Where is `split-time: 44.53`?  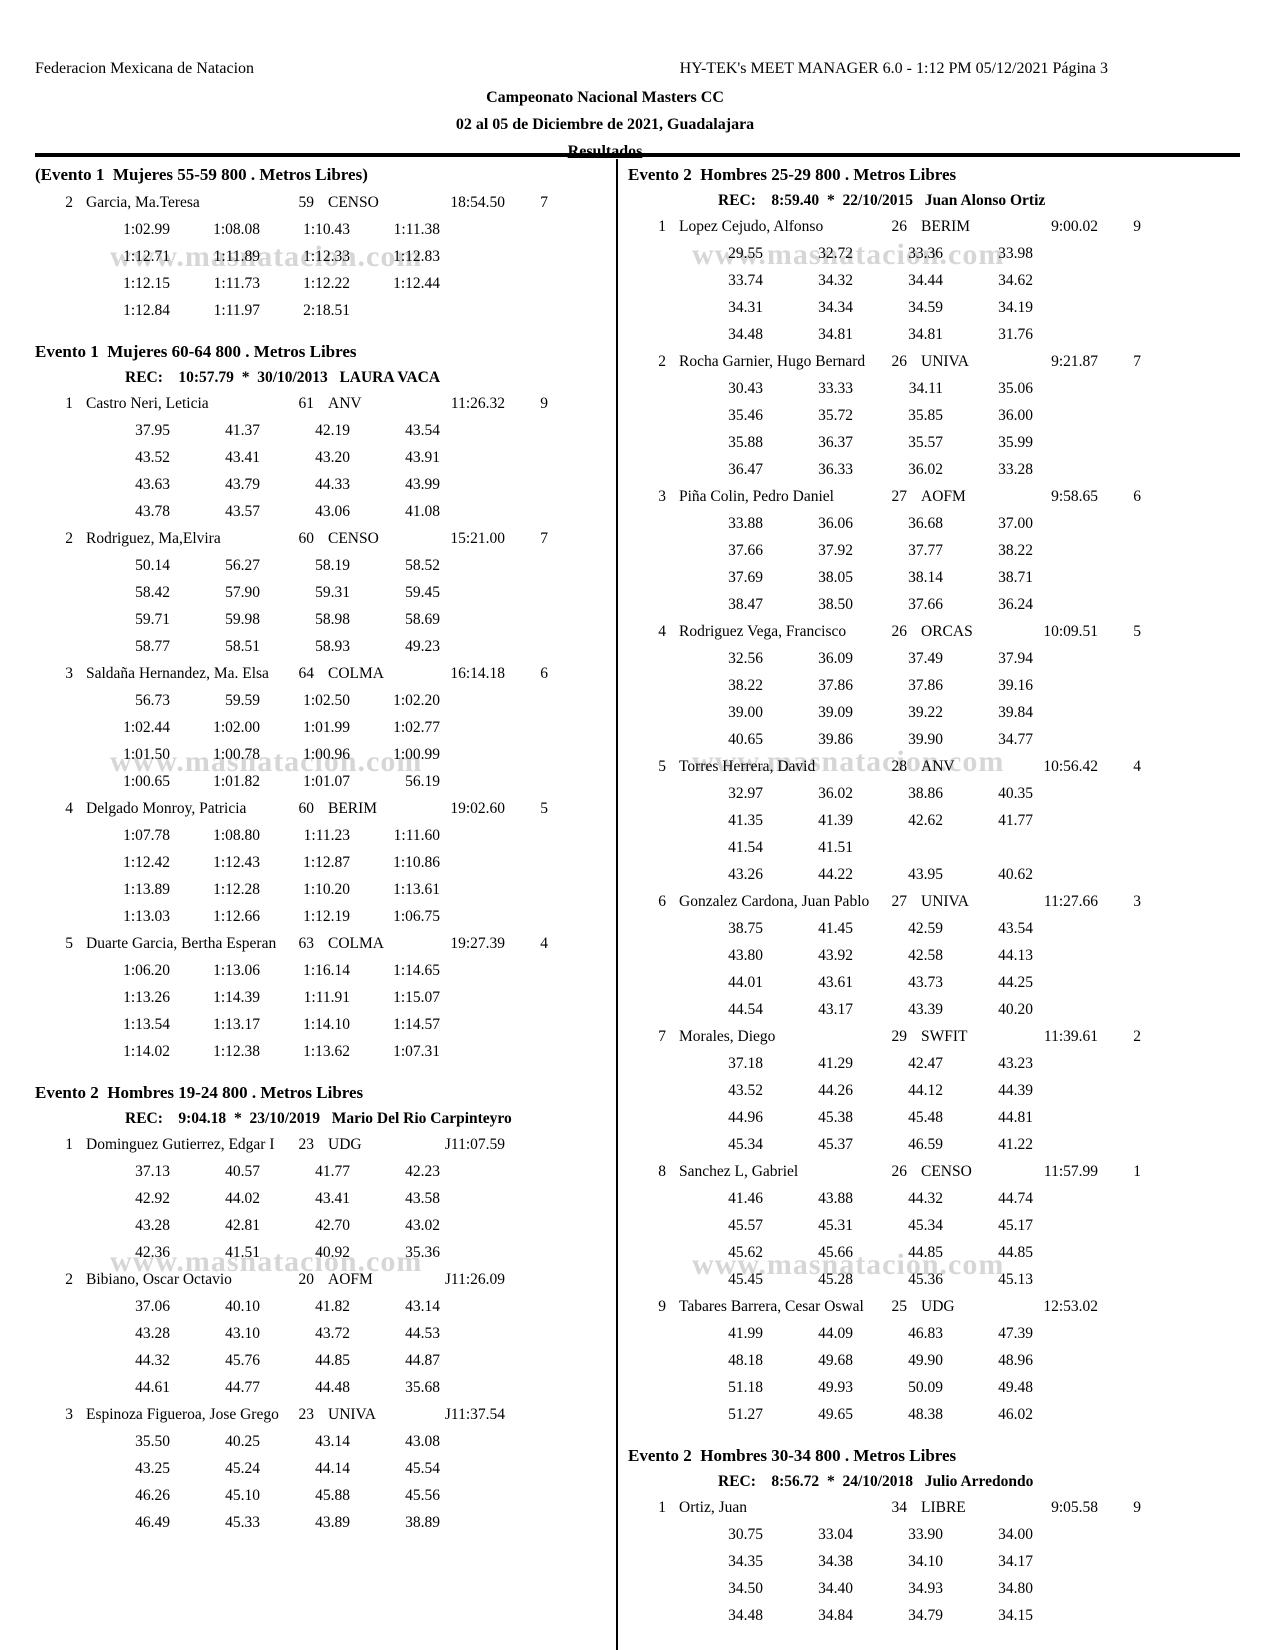 split-time: 44.53 is located at coordinates (422, 1333).